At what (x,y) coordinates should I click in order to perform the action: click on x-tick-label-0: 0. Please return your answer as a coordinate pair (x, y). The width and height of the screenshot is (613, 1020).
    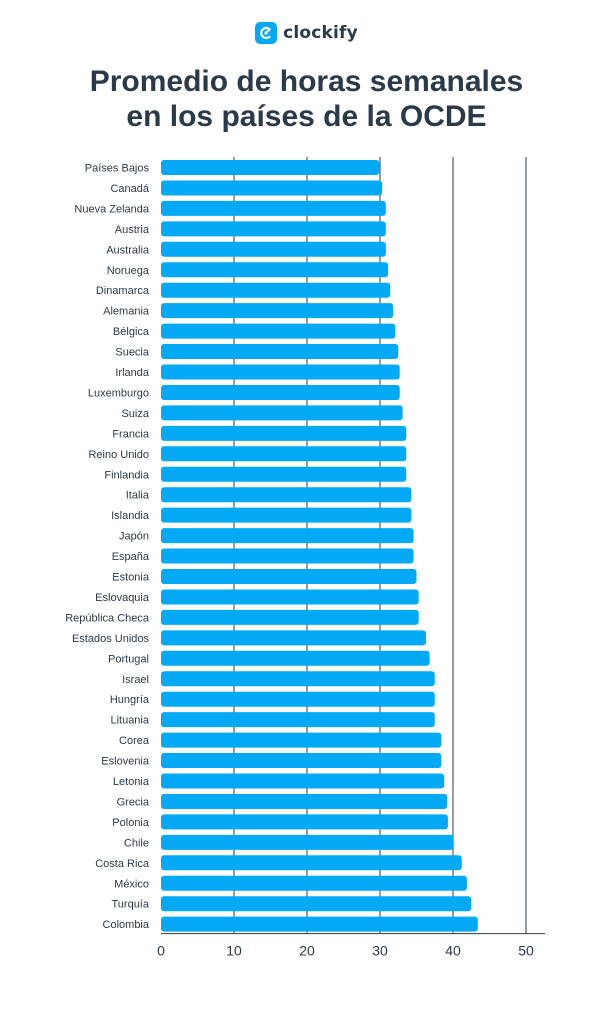
    Looking at the image, I should click on (161, 951).